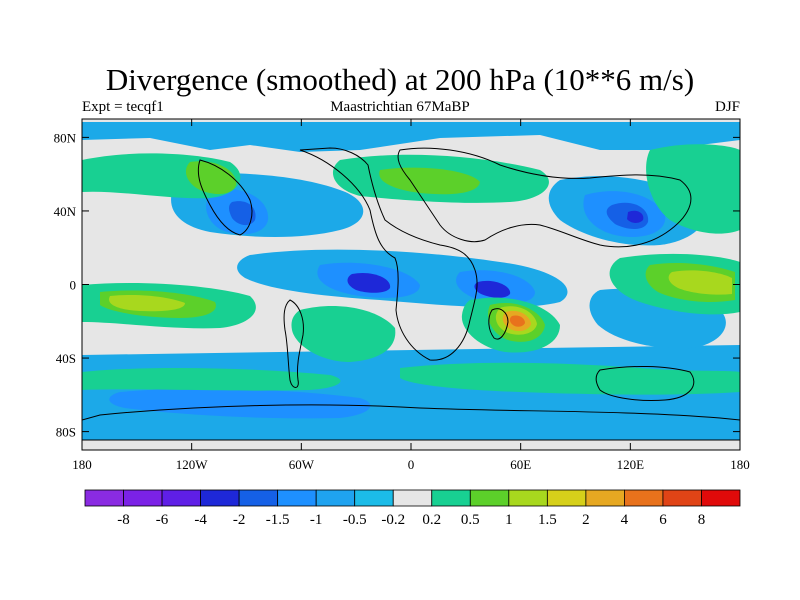 This screenshot has width=800, height=600. I want to click on colorbar-label: 0.5, so click(470, 520).